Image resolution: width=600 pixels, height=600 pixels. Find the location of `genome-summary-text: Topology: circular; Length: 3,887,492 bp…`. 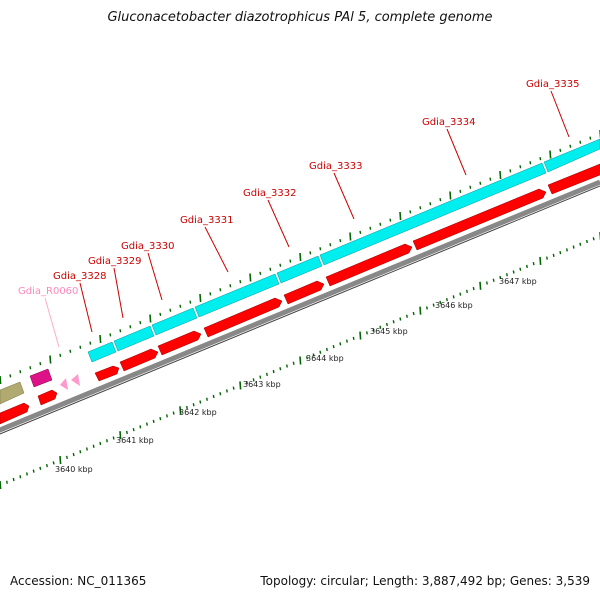

genome-summary-text: Topology: circular; Length: 3,887,492 bp… is located at coordinates (425, 581).